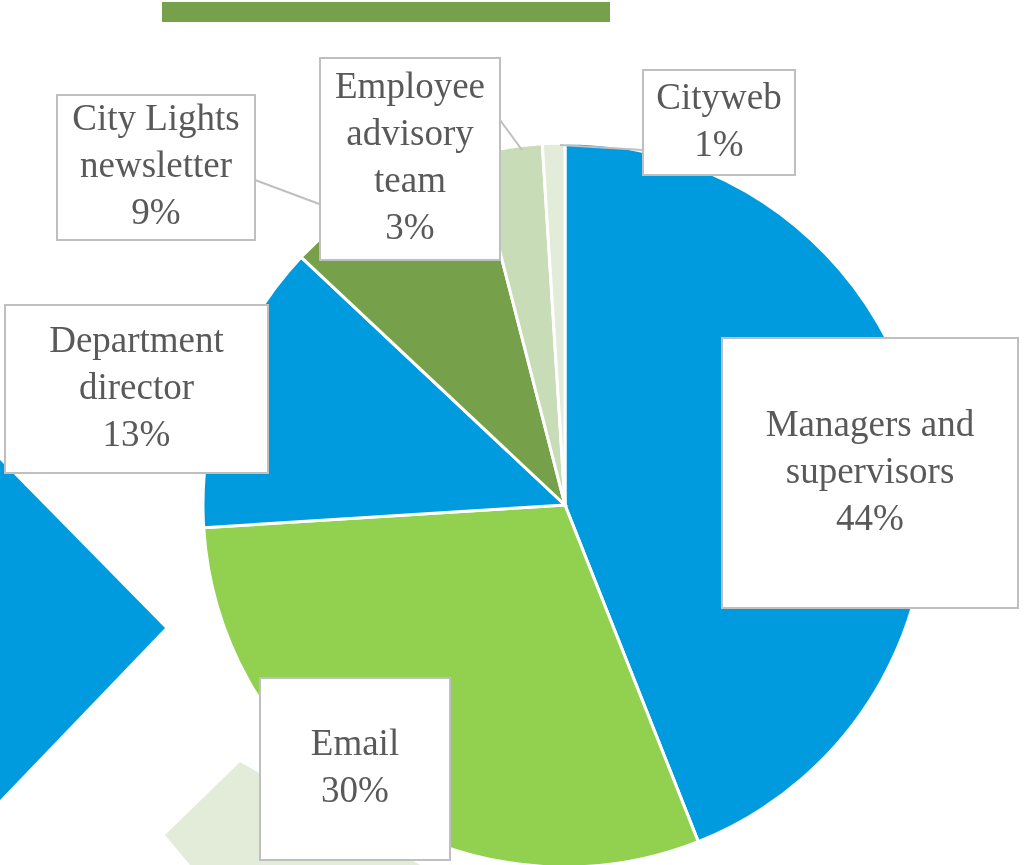 The image size is (1024, 865). What do you see at coordinates (870, 517) in the screenshot?
I see `data-label: 44%` at bounding box center [870, 517].